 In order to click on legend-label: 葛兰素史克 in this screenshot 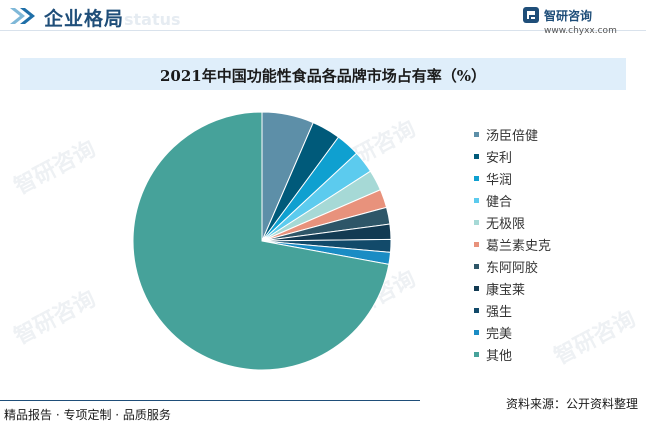, I will do `click(519, 246)`.